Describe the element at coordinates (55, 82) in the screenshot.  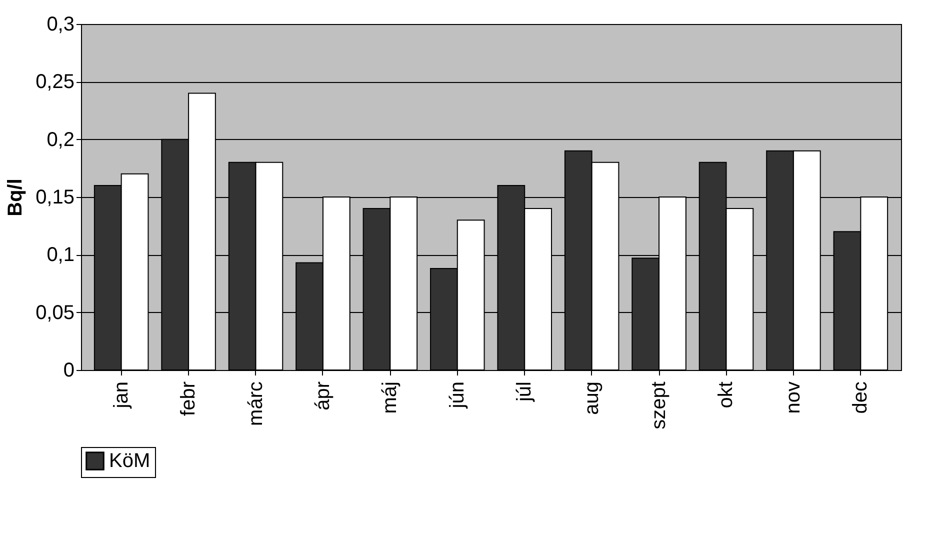
I see `y-tick-label: 0,25` at that location.